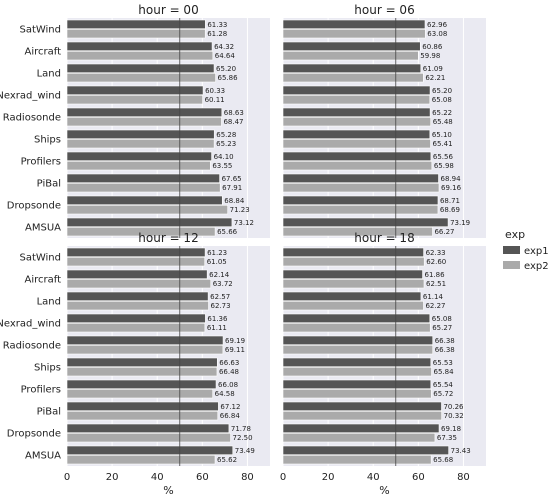 The height and width of the screenshot is (495, 550). What do you see at coordinates (443, 363) in the screenshot?
I see `bar-value-label: 65.53` at bounding box center [443, 363].